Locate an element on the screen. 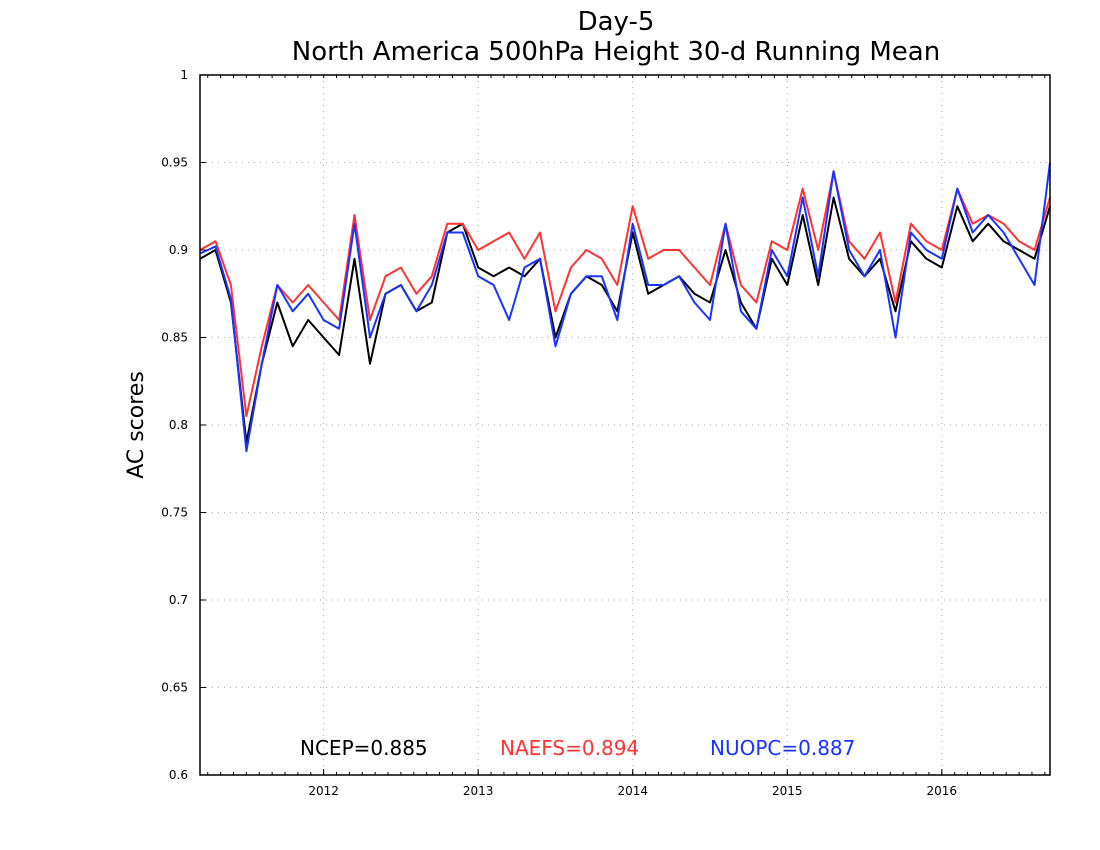  legend: NCEP=0.885 NAEFS=0.894 NUOPC=0.887 is located at coordinates (577, 748).